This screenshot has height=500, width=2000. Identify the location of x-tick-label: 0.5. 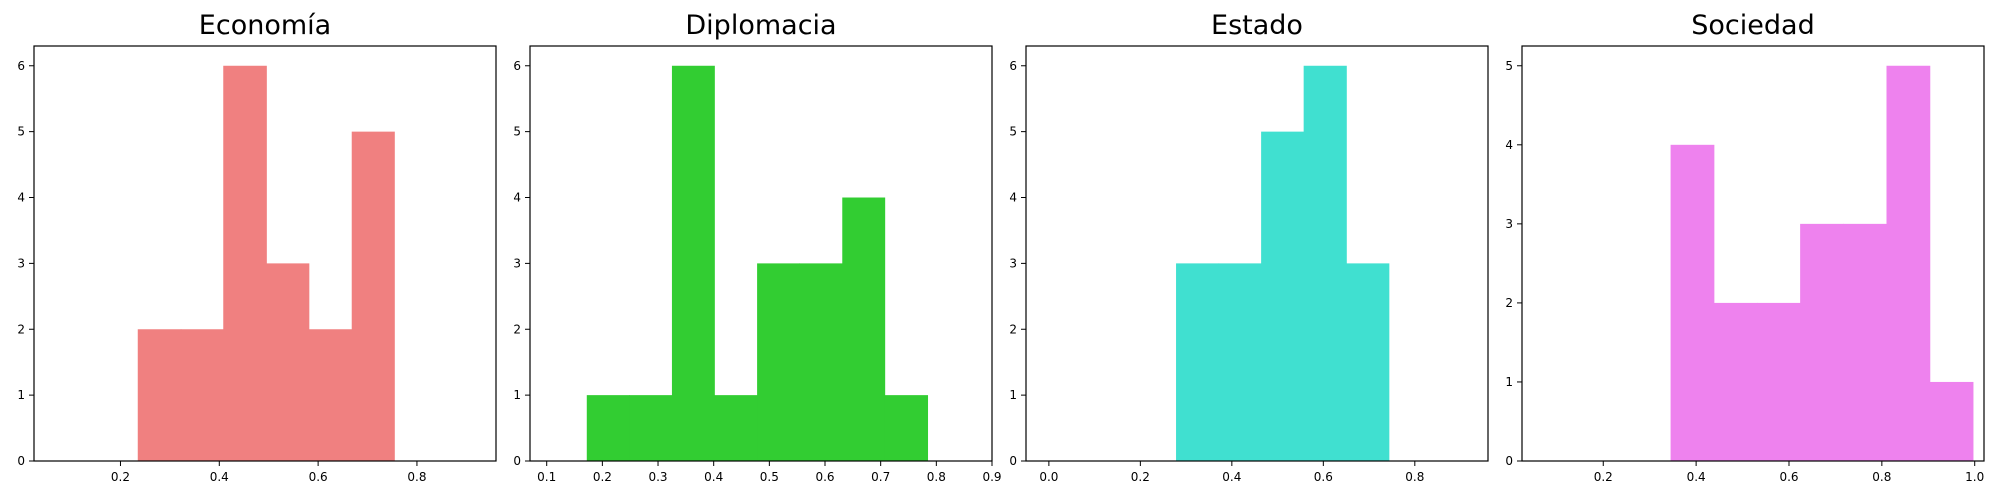
(769, 477).